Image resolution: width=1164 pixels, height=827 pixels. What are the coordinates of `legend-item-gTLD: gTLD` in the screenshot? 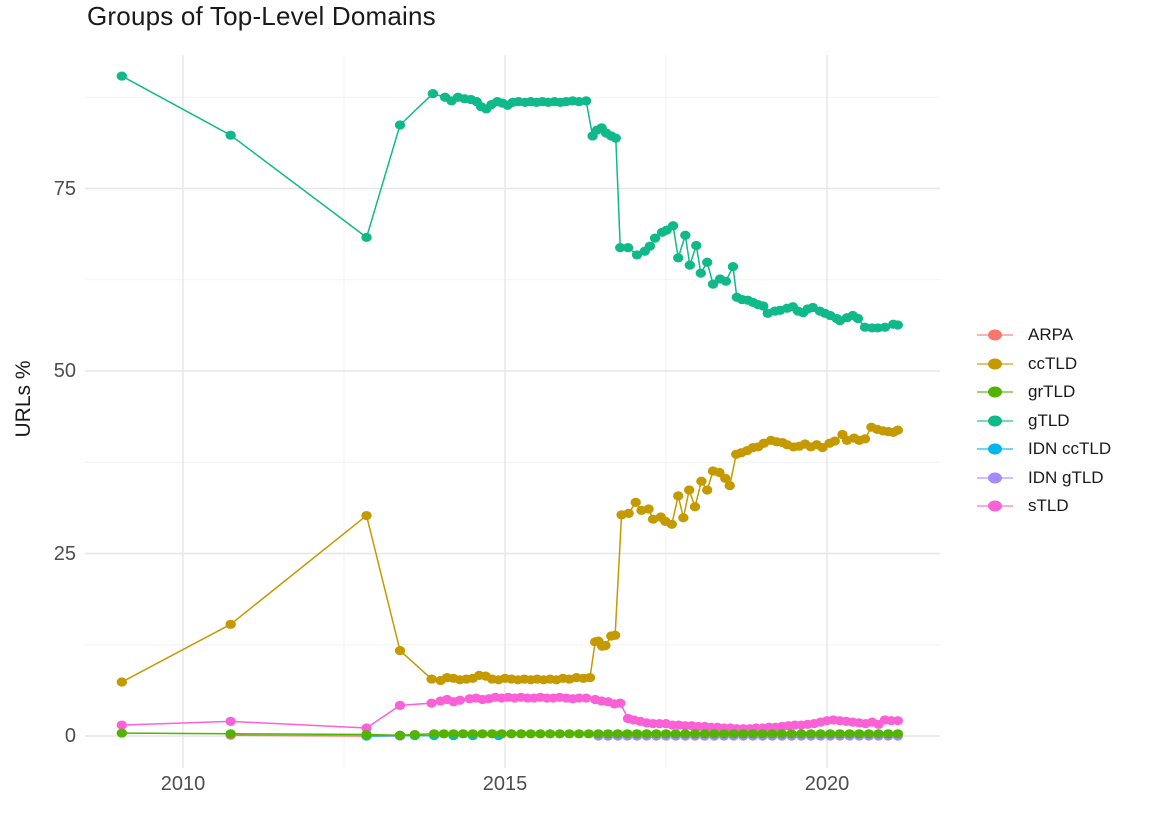 It's located at (1043, 421).